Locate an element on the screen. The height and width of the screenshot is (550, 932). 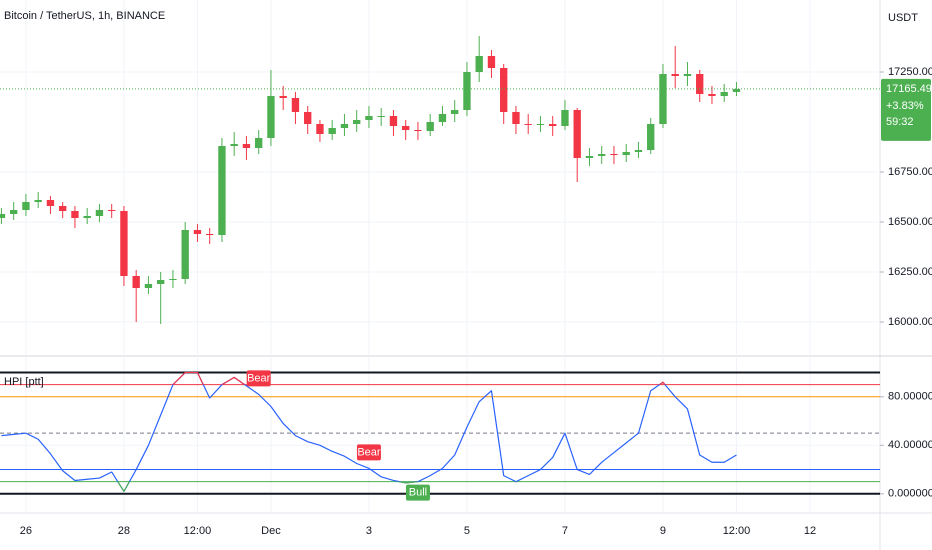
y-tick-label: 40.000000 is located at coordinates (910, 445).